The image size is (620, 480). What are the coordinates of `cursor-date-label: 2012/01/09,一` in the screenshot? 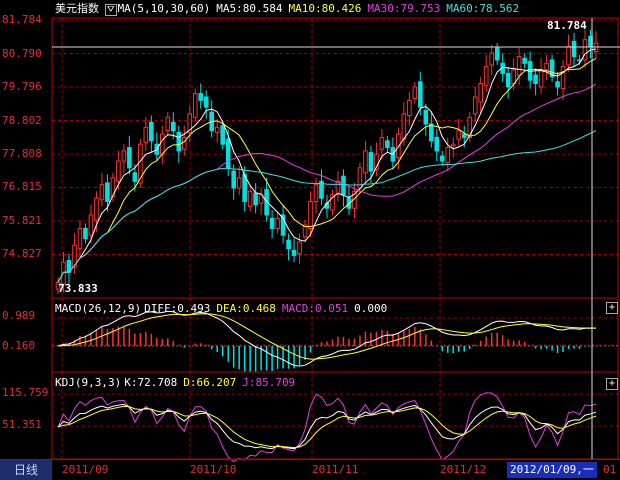 It's located at (552, 470).